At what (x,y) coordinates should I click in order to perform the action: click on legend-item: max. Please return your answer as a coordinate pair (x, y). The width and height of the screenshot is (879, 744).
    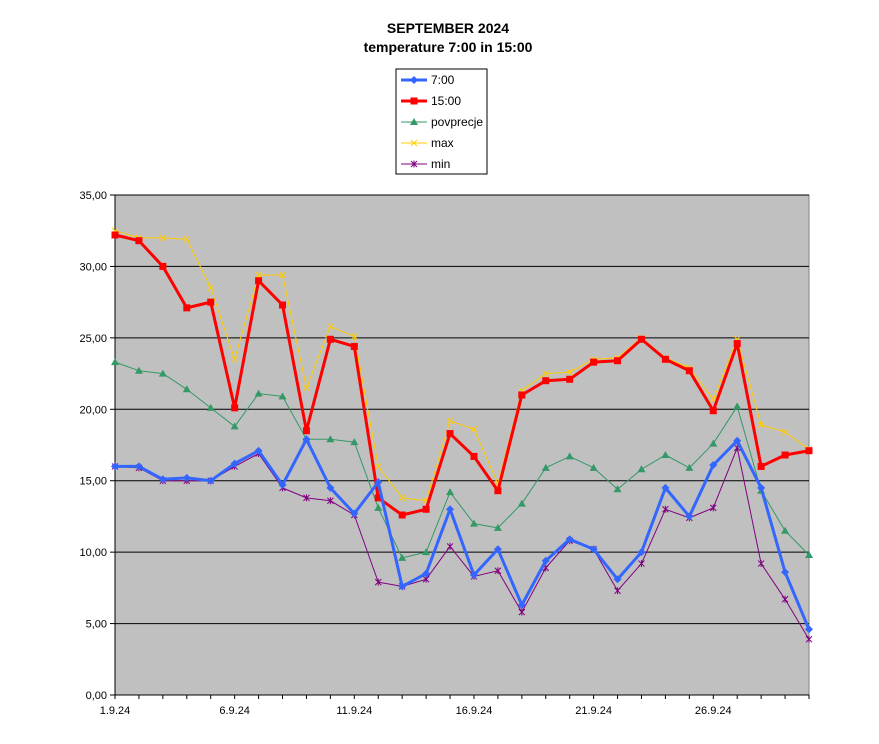
    Looking at the image, I should click on (427, 143).